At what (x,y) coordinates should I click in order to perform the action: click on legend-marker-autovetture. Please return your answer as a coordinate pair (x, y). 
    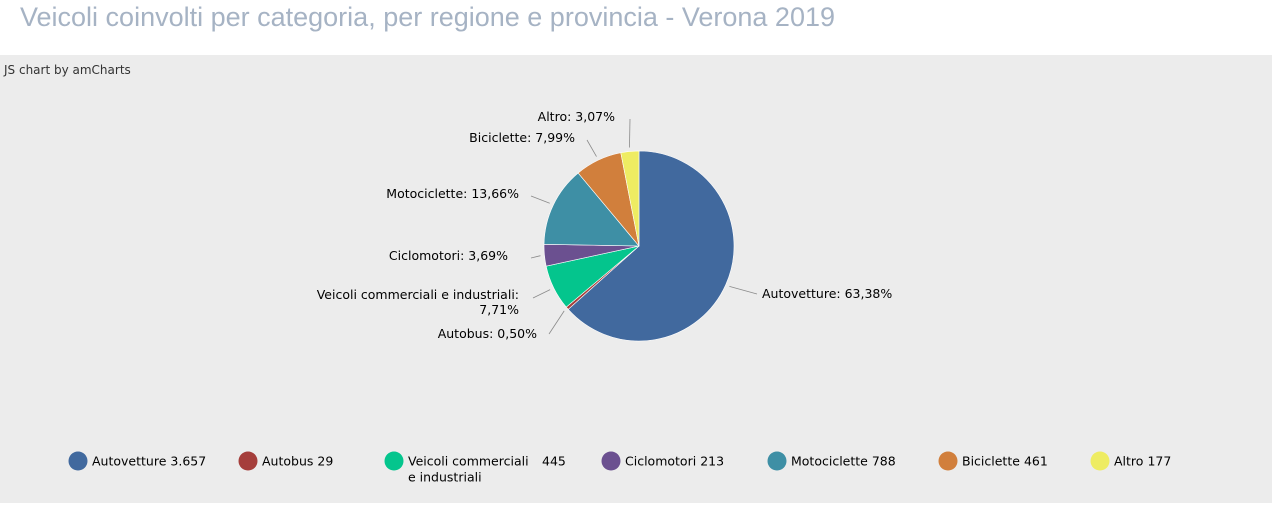
    Looking at the image, I should click on (78, 461).